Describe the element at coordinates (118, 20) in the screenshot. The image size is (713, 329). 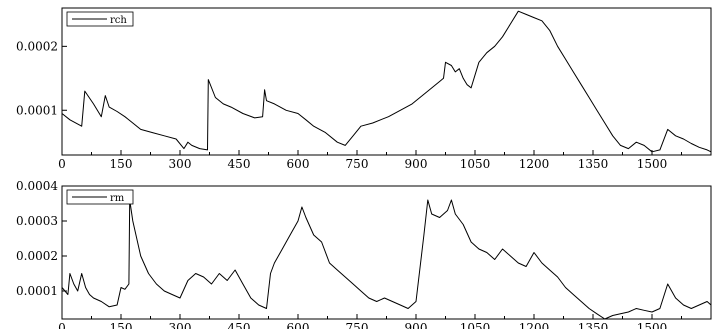
I see `legend-entry-label: rch` at that location.